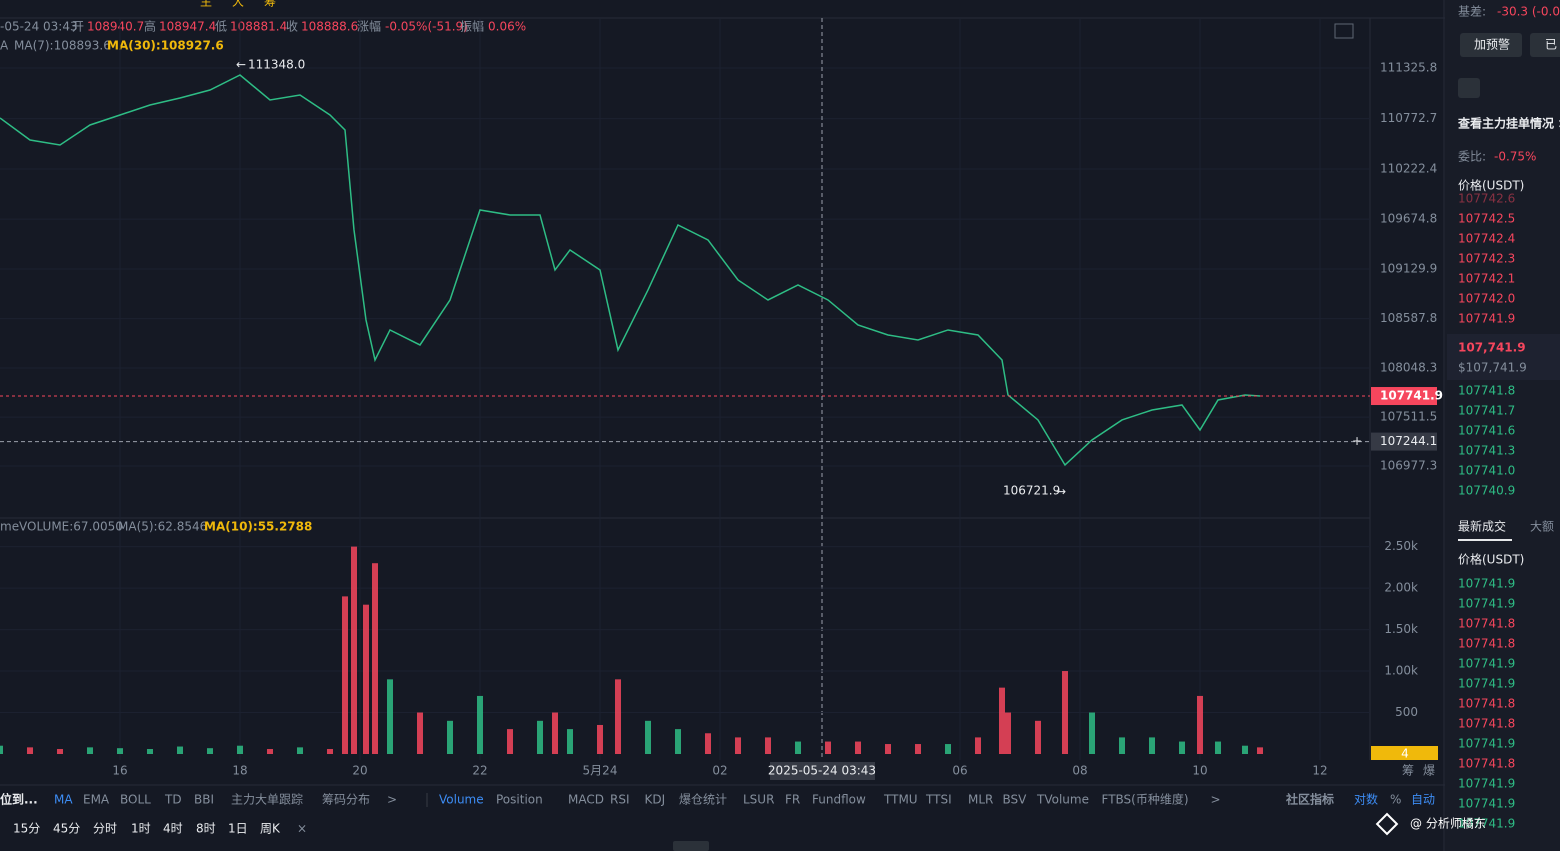 The image size is (1560, 851). What do you see at coordinates (620, 800) in the screenshot?
I see `indicator: RSI` at bounding box center [620, 800].